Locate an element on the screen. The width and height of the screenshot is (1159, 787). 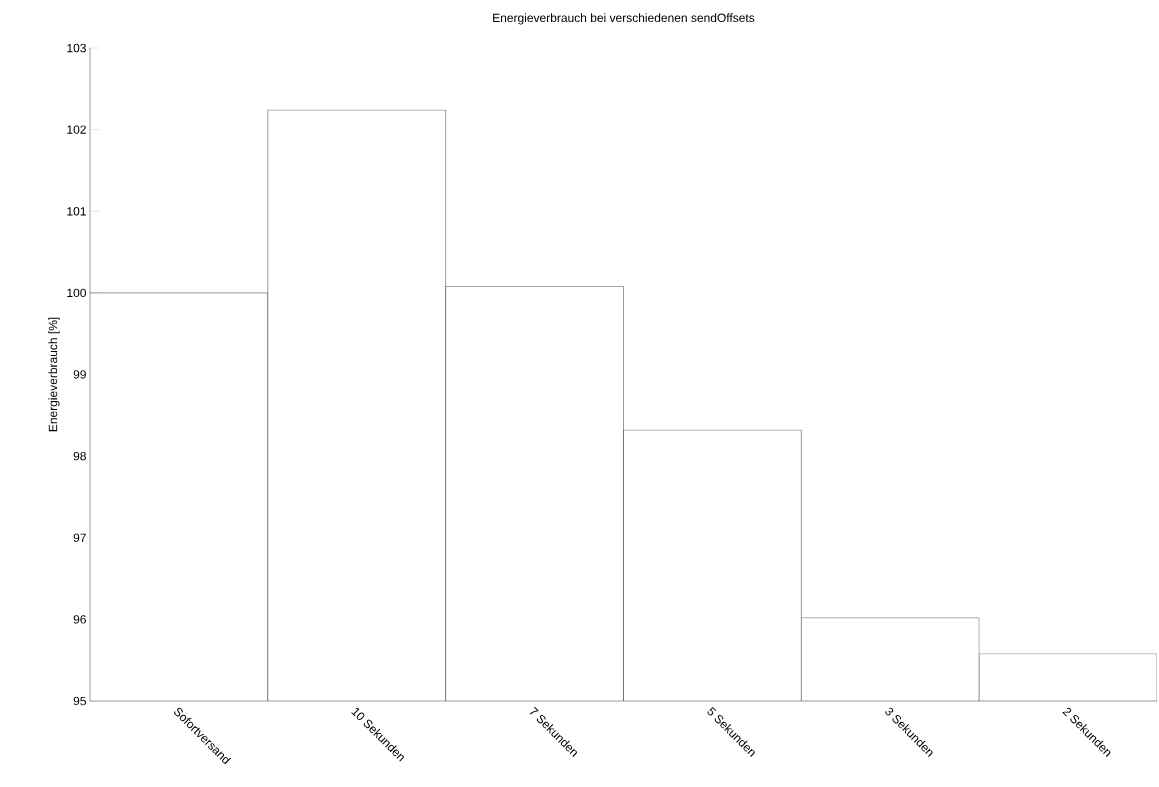
y-tick-label: 101 is located at coordinates (76, 211).